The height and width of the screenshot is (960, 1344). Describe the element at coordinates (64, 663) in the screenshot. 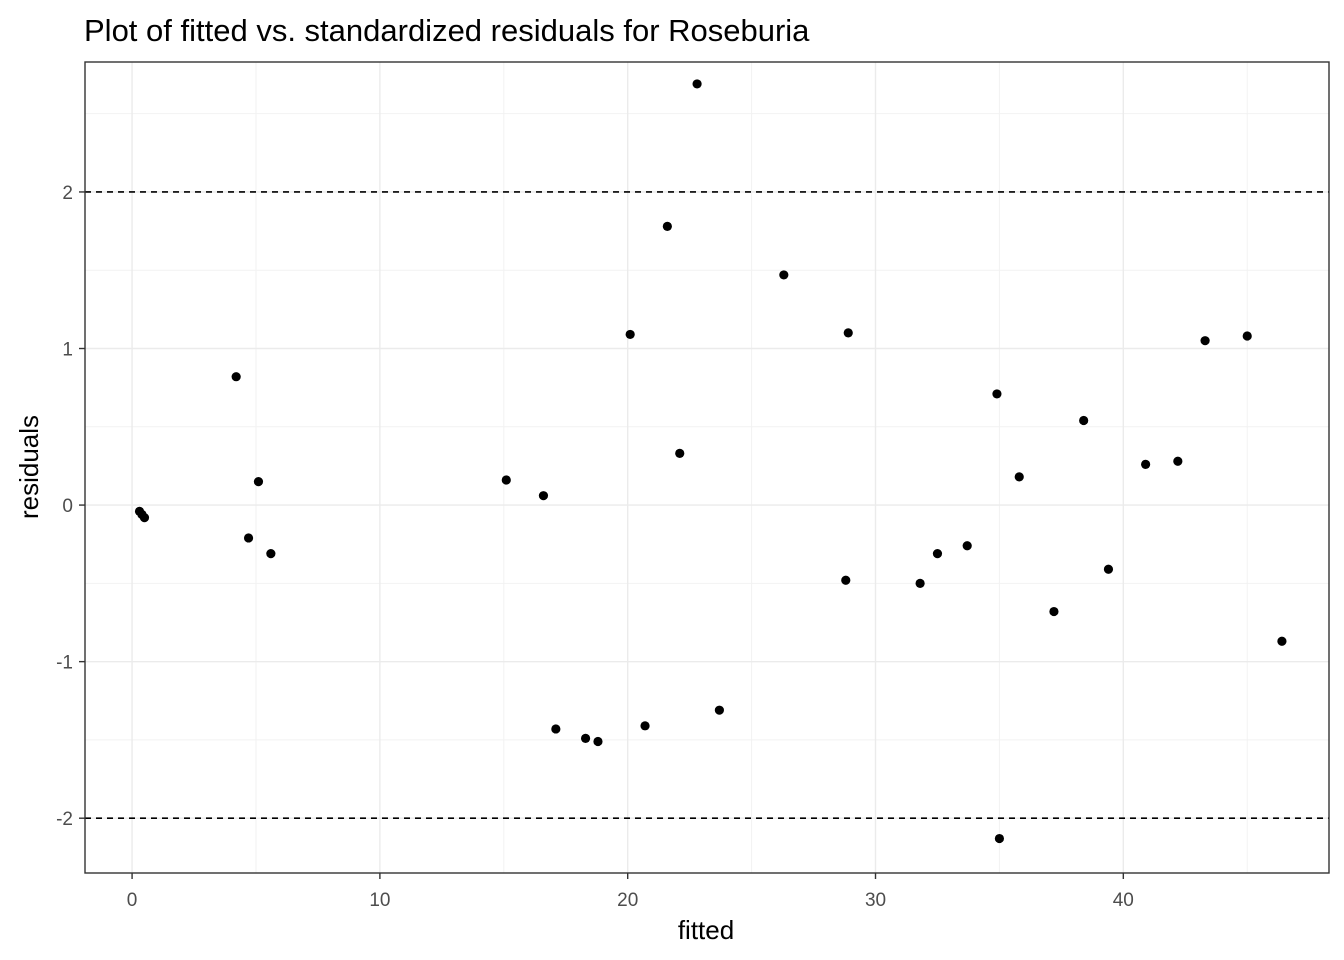

I see `y-tick-label: -1` at that location.